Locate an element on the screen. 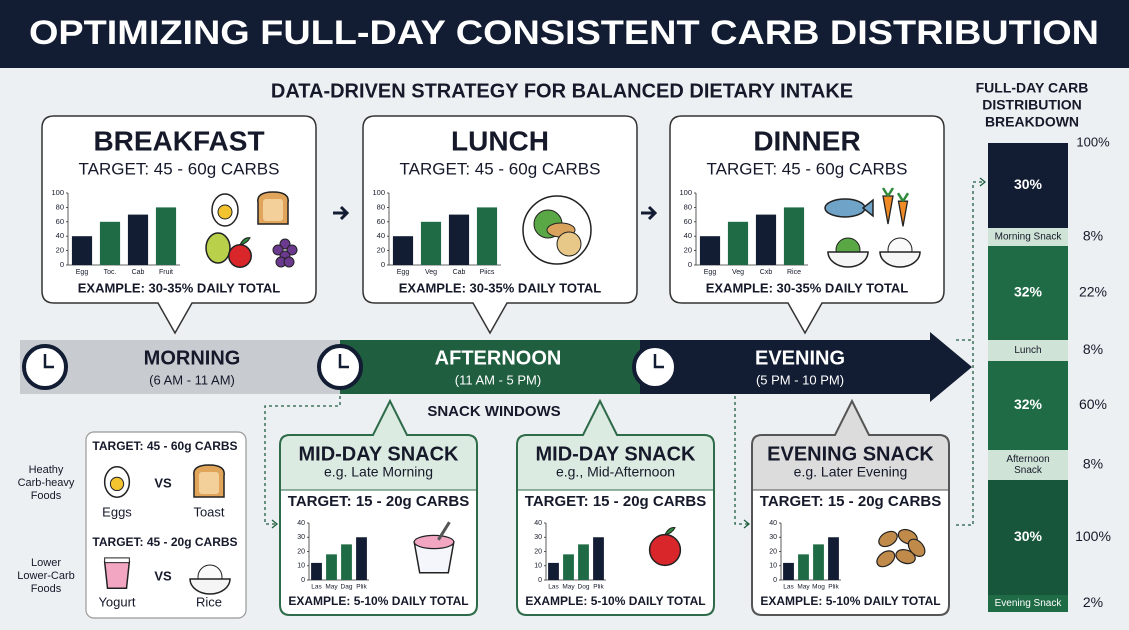 The width and height of the screenshot is (1129, 630). food-label: Yogurt is located at coordinates (116, 601).